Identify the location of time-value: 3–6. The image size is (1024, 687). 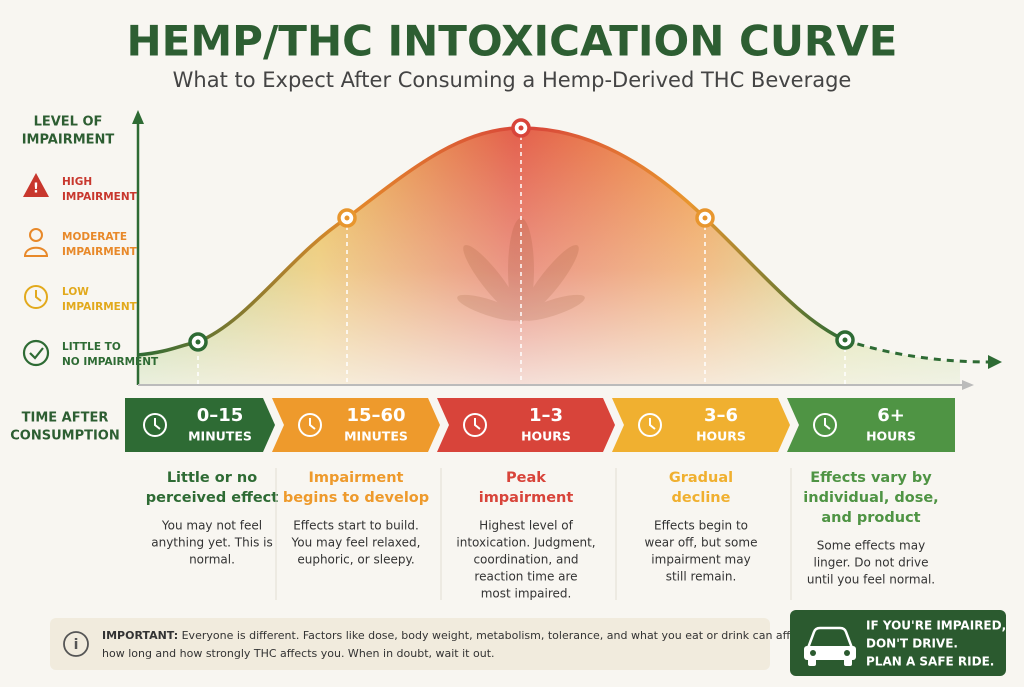
(721, 415).